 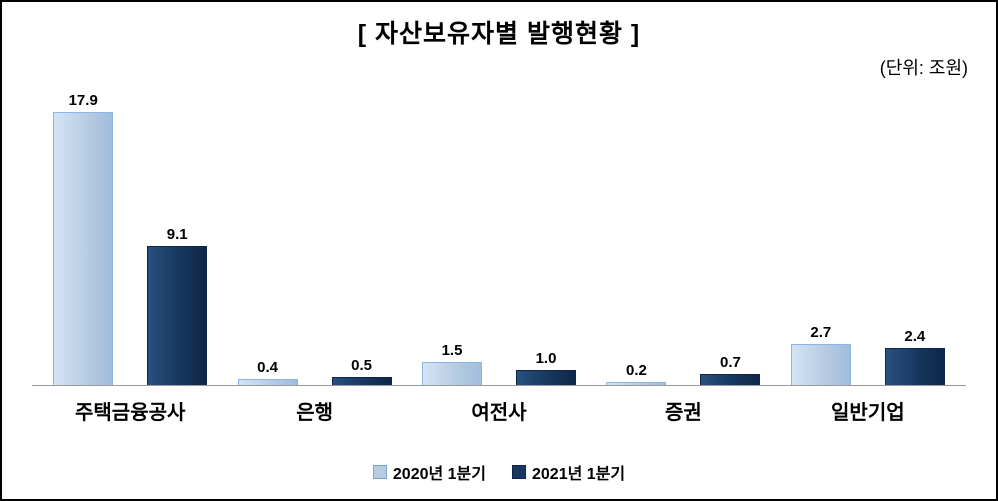 I want to click on bar-unit: 17.9, so click(x=83, y=238).